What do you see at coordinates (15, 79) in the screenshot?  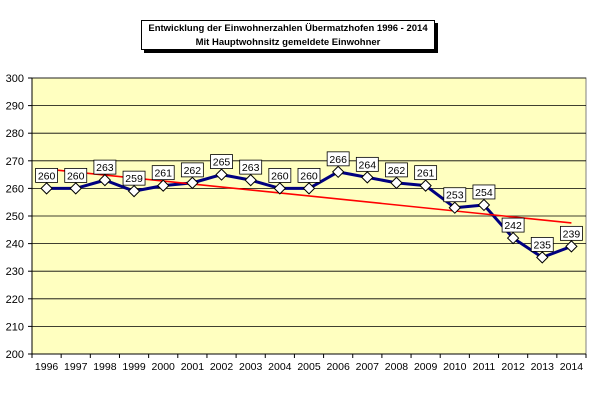 I see `y-tick-label: 300` at bounding box center [15, 79].